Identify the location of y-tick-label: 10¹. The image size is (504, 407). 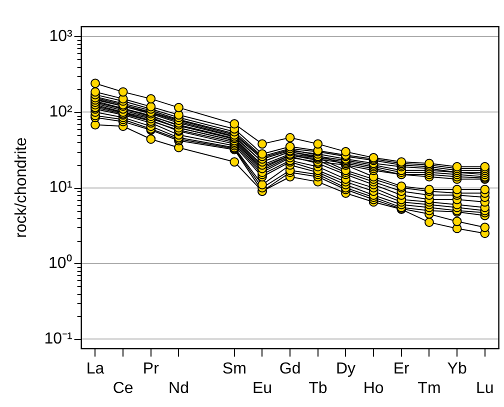
(60, 187).